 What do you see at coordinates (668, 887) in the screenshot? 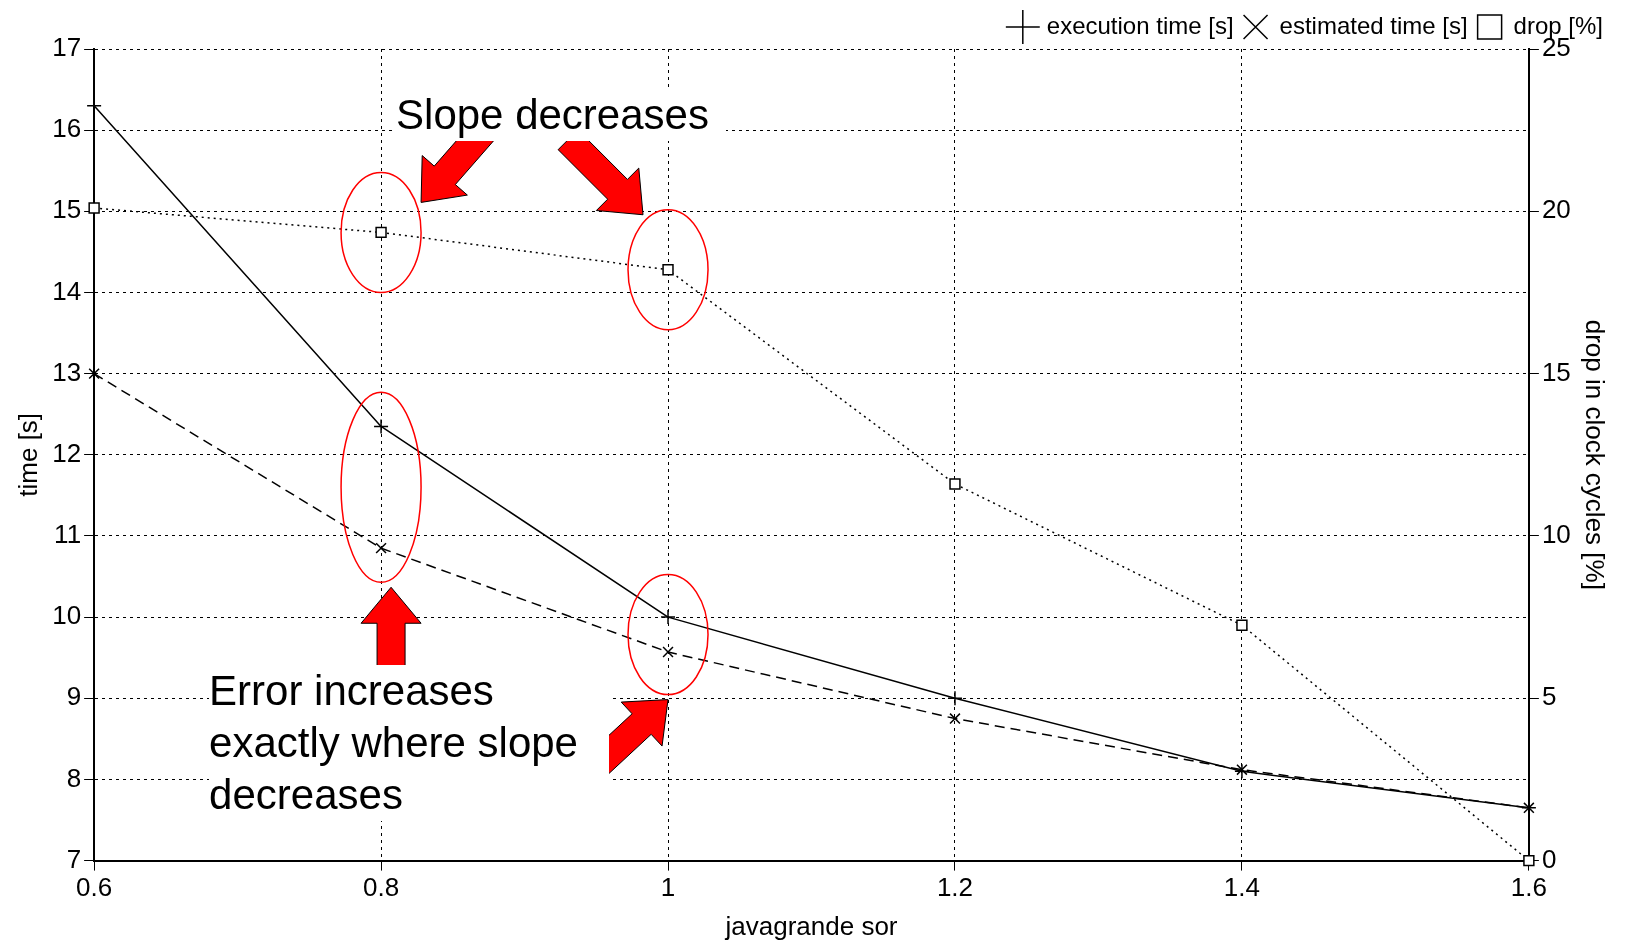
I see `x-tick-label: 1` at bounding box center [668, 887].